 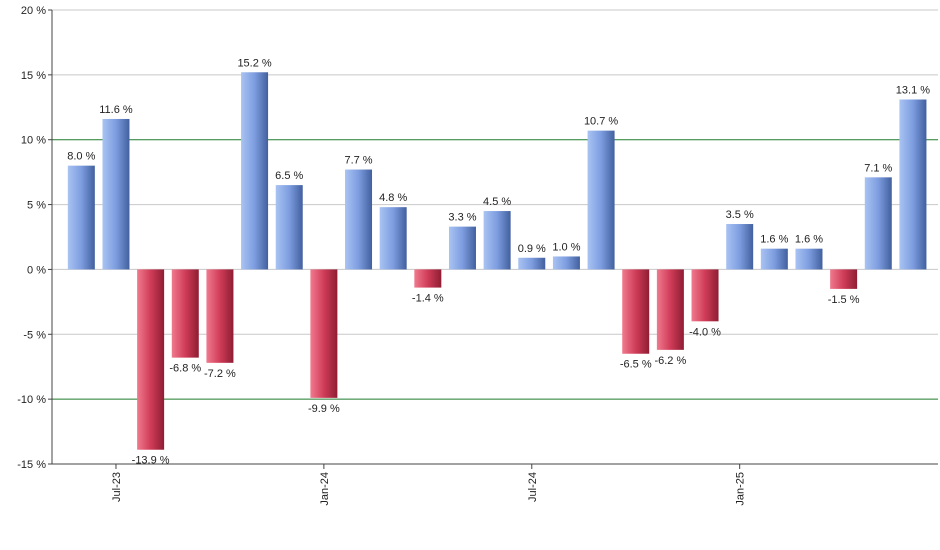 What do you see at coordinates (34, 335) in the screenshot?
I see `y-tick-label: -5 %` at bounding box center [34, 335].